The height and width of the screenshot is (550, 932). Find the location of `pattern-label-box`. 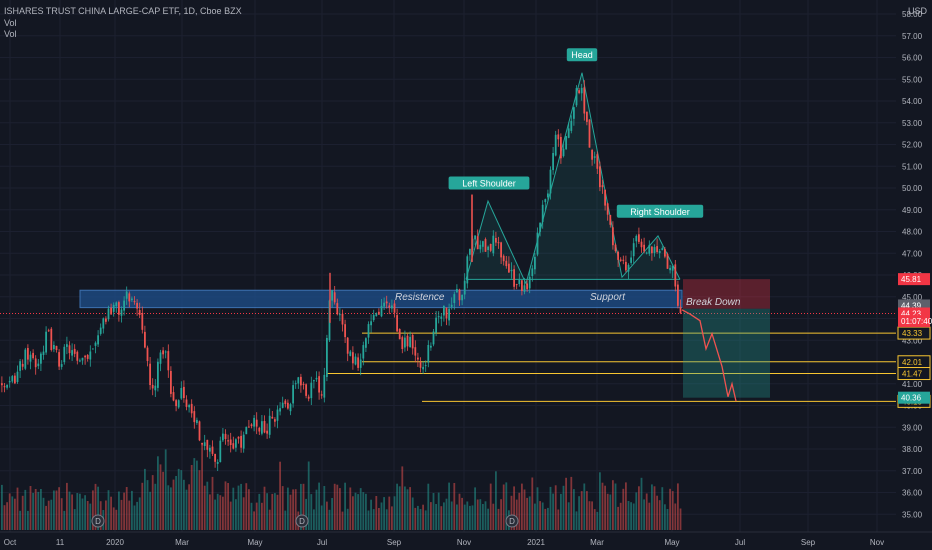

pattern-label-box is located at coordinates (582, 55).